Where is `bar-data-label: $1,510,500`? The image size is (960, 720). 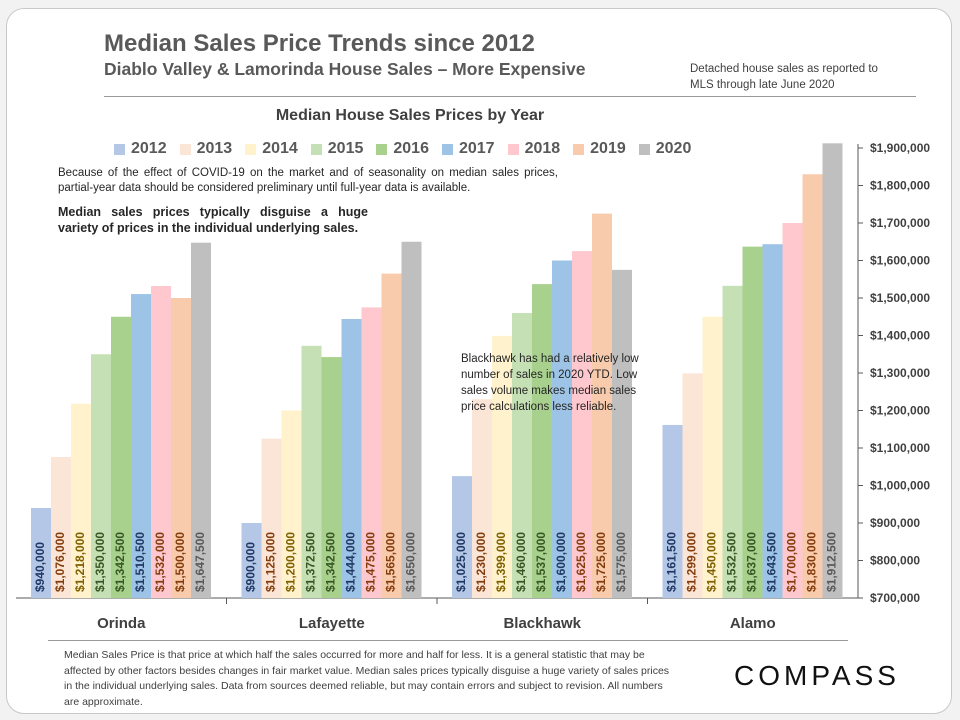
bar-data-label: $1,510,500 is located at coordinates (140, 562).